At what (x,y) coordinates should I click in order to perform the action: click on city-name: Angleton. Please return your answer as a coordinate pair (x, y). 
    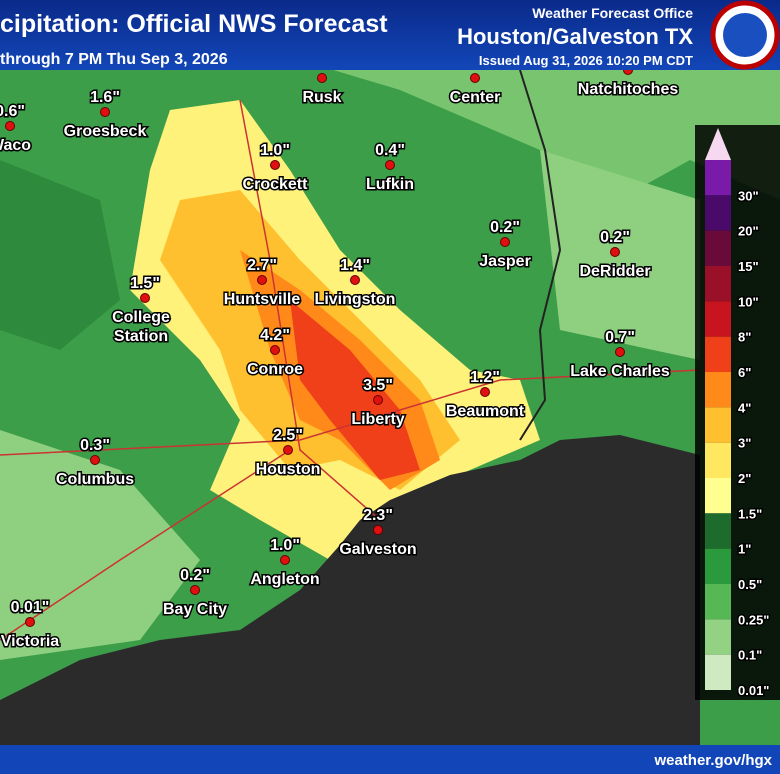
    Looking at the image, I should click on (284, 579).